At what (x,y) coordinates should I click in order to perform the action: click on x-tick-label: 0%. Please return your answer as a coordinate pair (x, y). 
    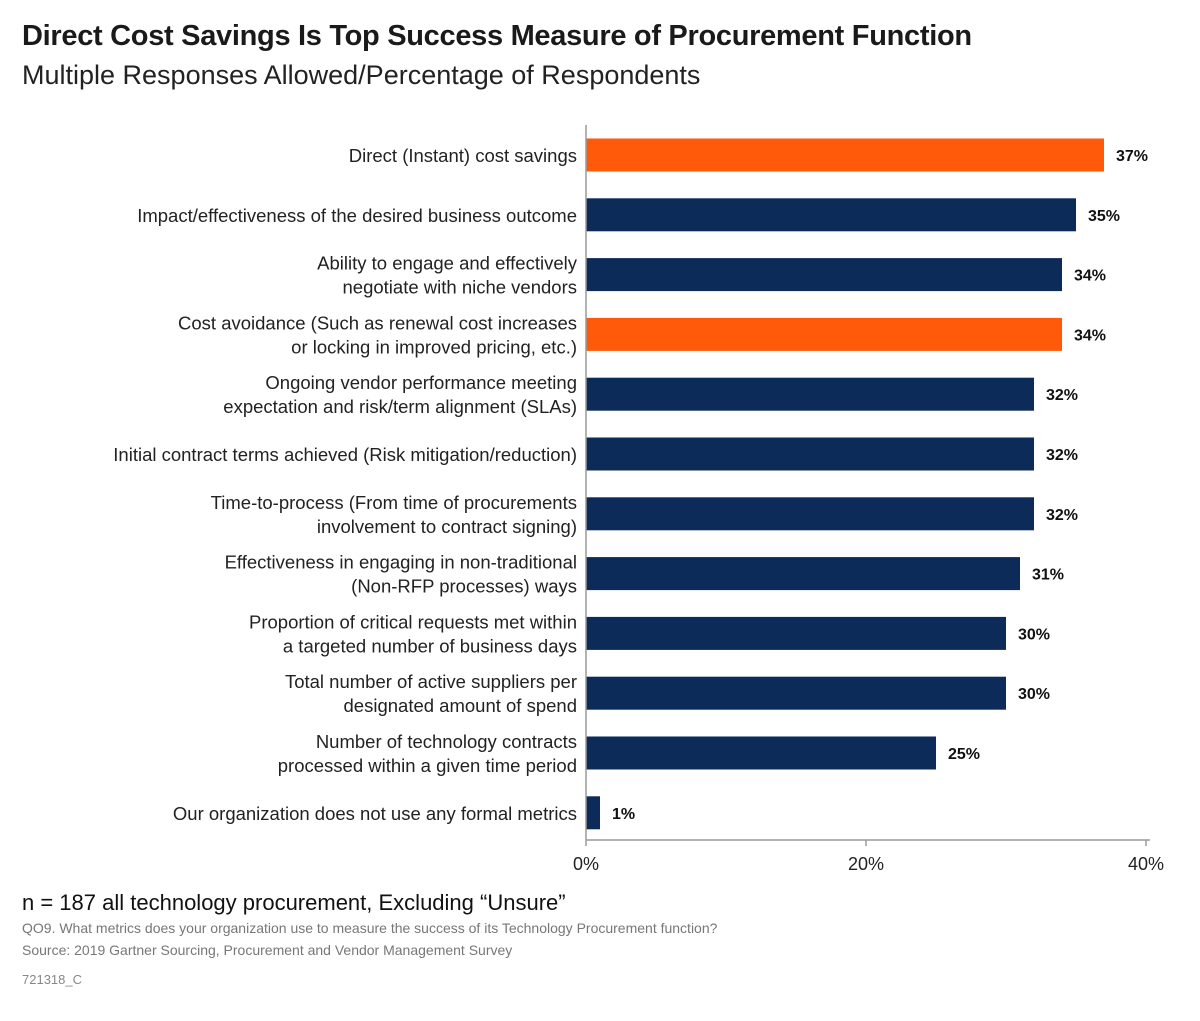
    Looking at the image, I should click on (586, 862).